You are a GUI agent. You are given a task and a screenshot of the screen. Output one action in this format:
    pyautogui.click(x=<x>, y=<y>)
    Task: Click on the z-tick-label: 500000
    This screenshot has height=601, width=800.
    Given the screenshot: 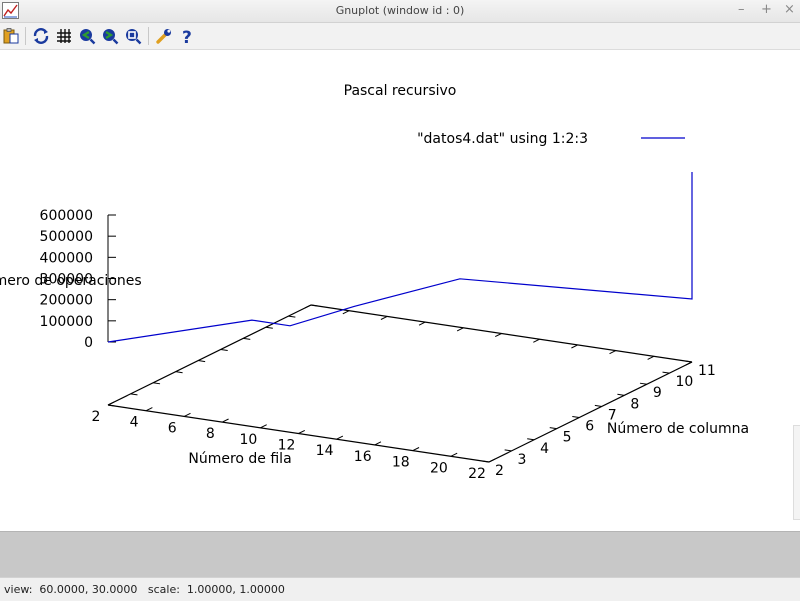 What is the action you would take?
    pyautogui.click(x=66, y=237)
    